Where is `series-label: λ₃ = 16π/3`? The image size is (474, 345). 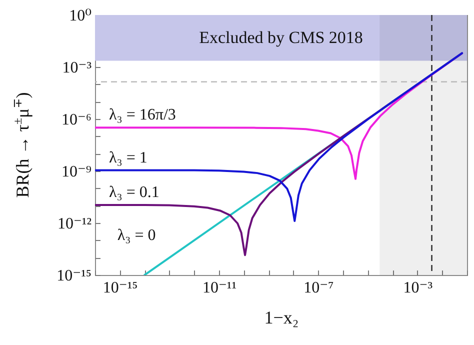 series-label: λ₃ = 16π/3 is located at coordinates (142, 115).